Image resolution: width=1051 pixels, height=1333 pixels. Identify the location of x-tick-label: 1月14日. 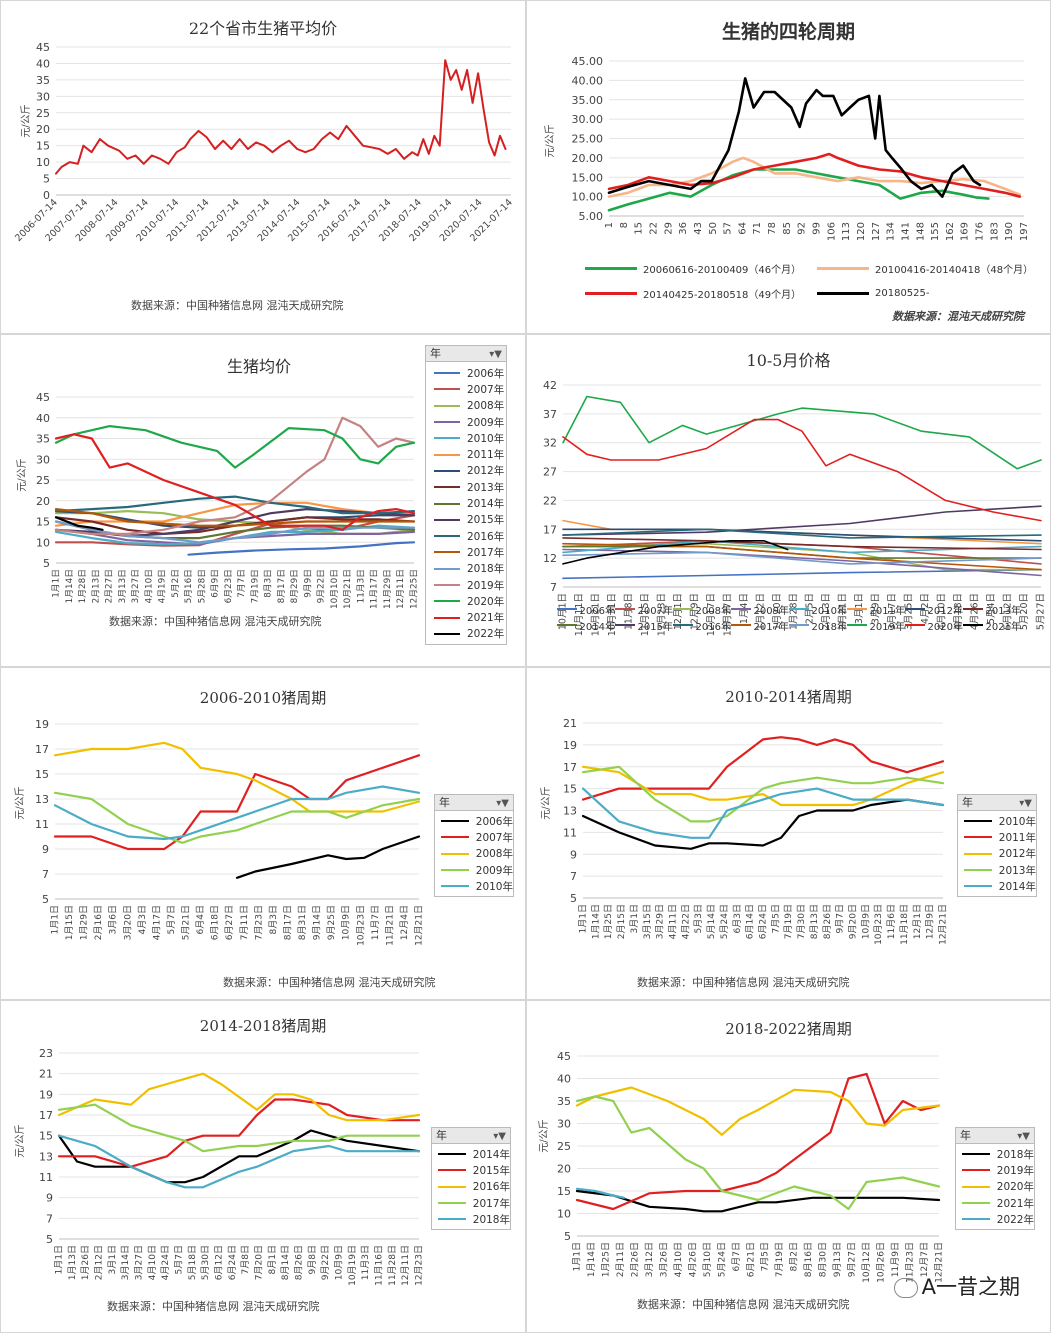
(69, 586).